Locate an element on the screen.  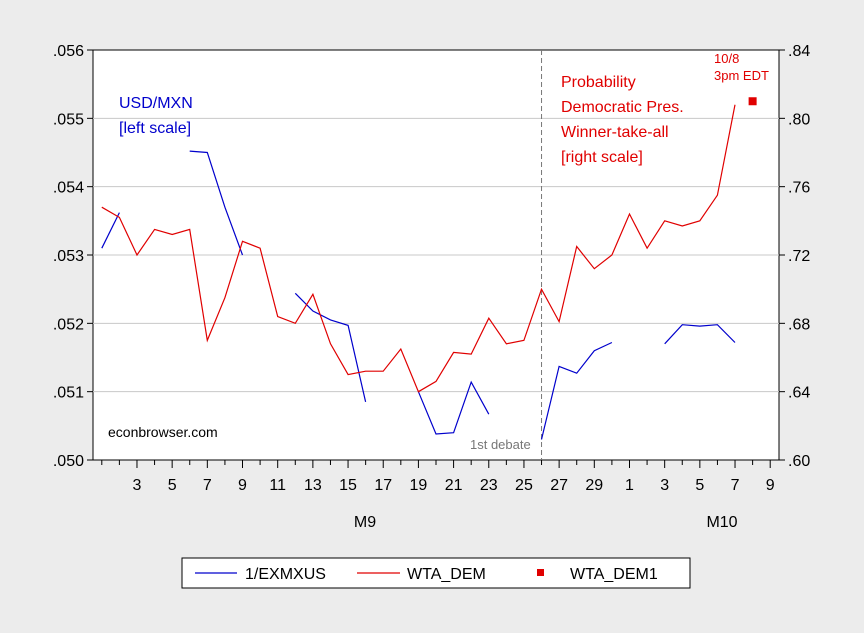
debate-label: 1st debate is located at coordinates (500, 444).